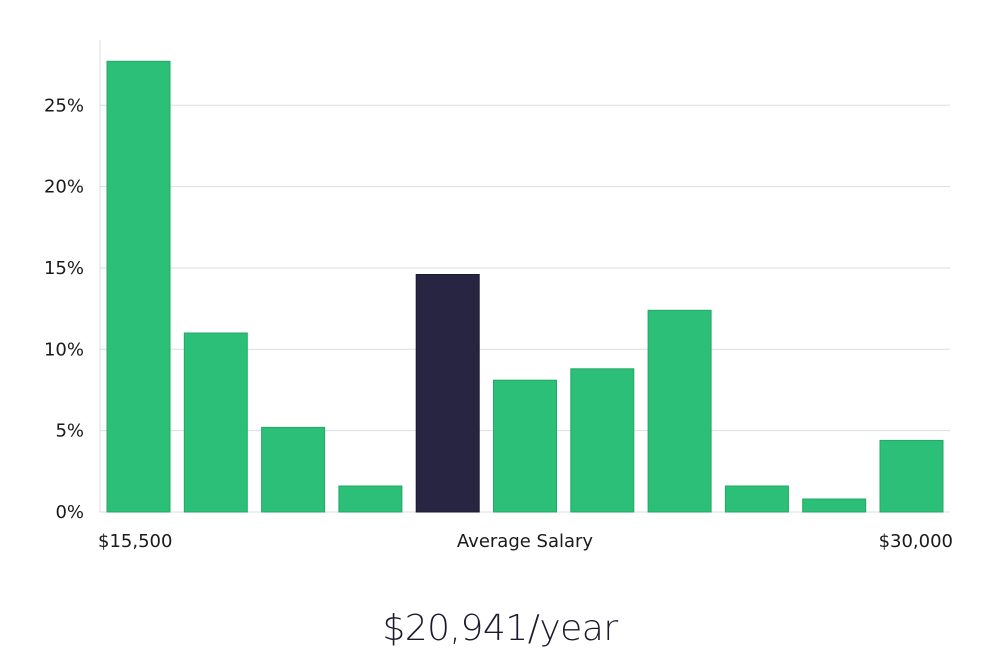  Describe the element at coordinates (447, 393) in the screenshot. I see `bar-average-salary` at that location.